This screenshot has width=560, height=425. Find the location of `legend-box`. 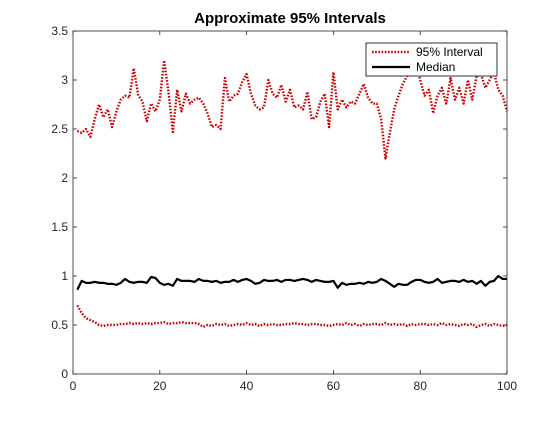

legend-box is located at coordinates (431, 59).